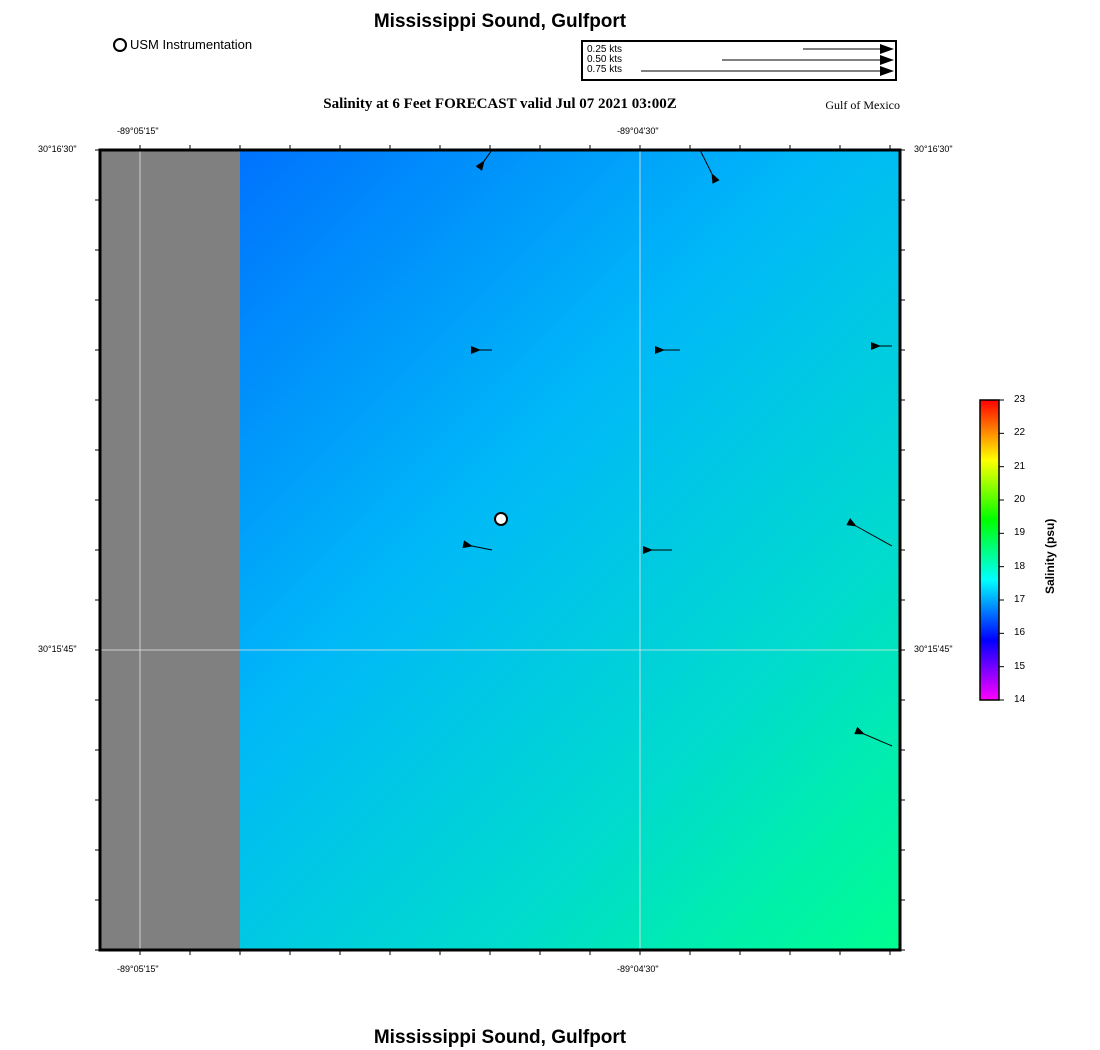  I want to click on scale-label-025: 0.25 kts, so click(605, 49).